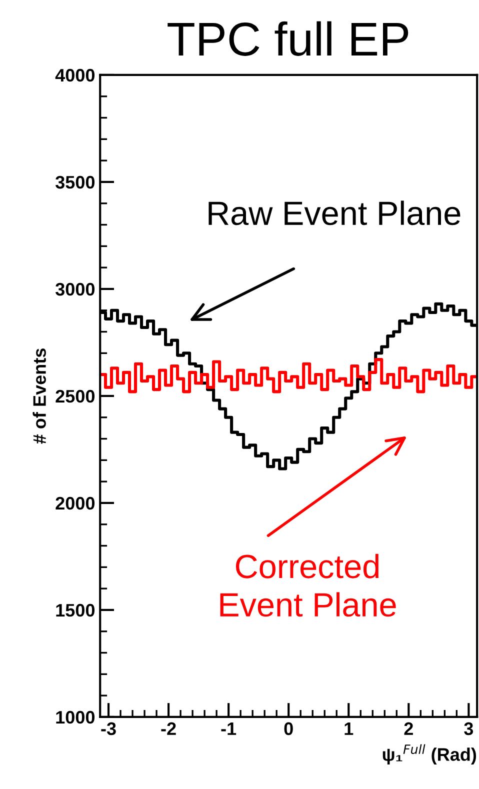 This screenshot has height=789, width=479. I want to click on x-tick-label: 0, so click(288, 729).